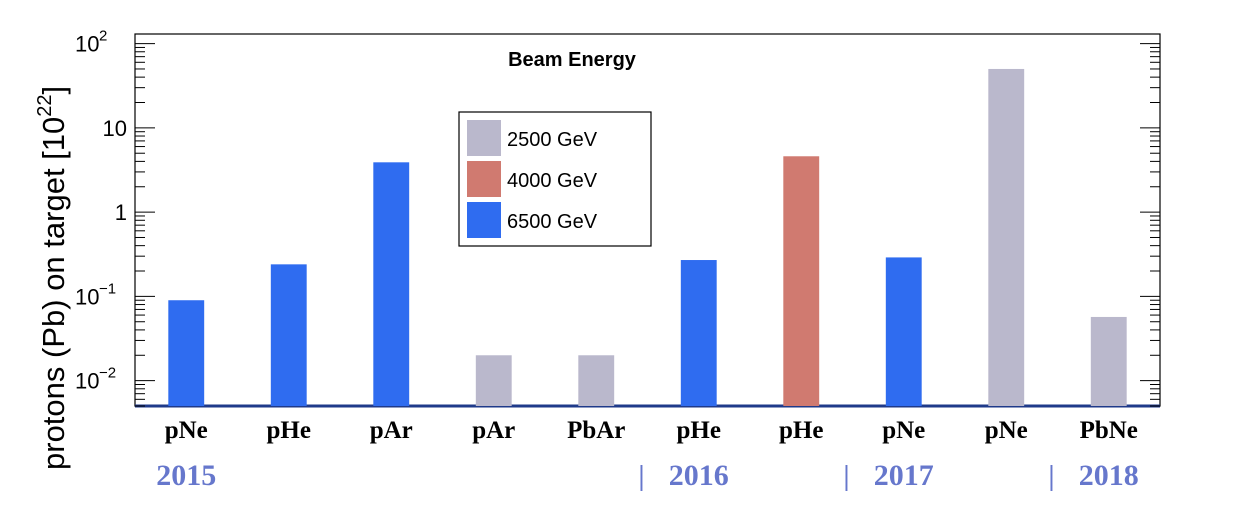 The image size is (1236, 524). I want to click on category-label-5: pHe, so click(699, 430).